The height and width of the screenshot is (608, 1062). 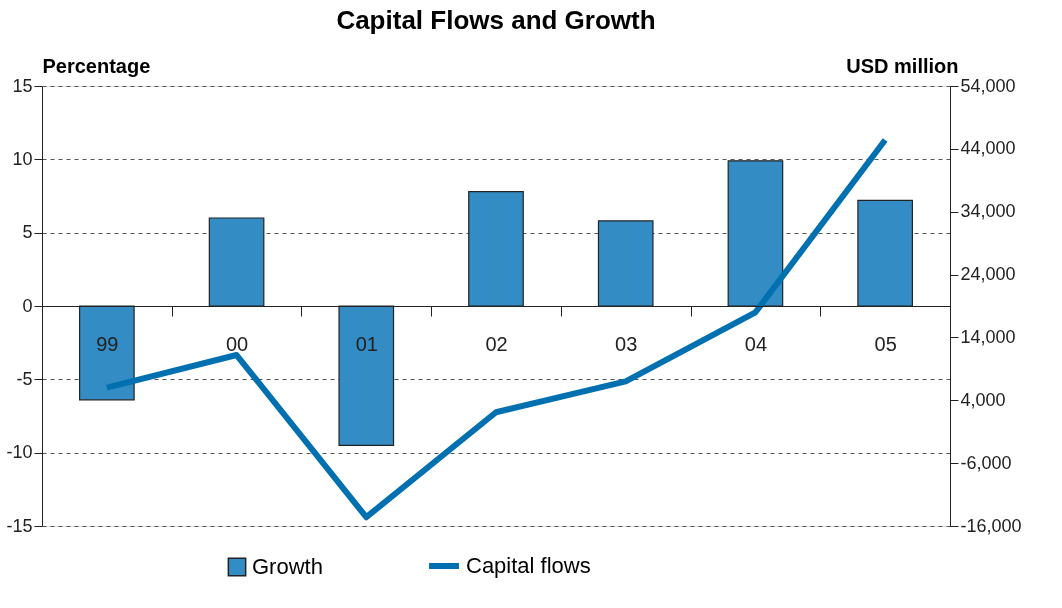 I want to click on y-axis-title: Percentage, so click(x=96, y=65).